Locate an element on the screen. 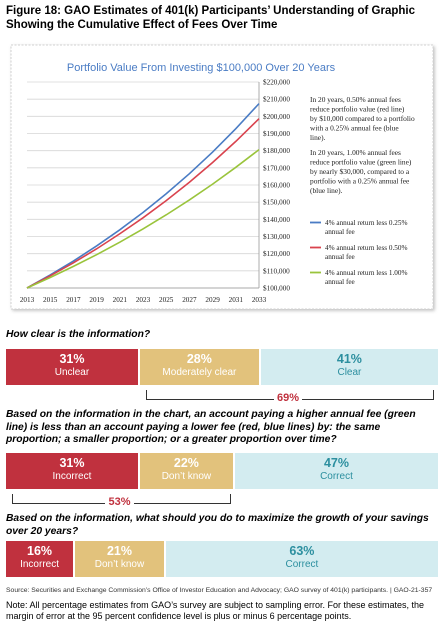 This screenshot has width=444, height=628. y-tick-label: $220,000 is located at coordinates (276, 83).